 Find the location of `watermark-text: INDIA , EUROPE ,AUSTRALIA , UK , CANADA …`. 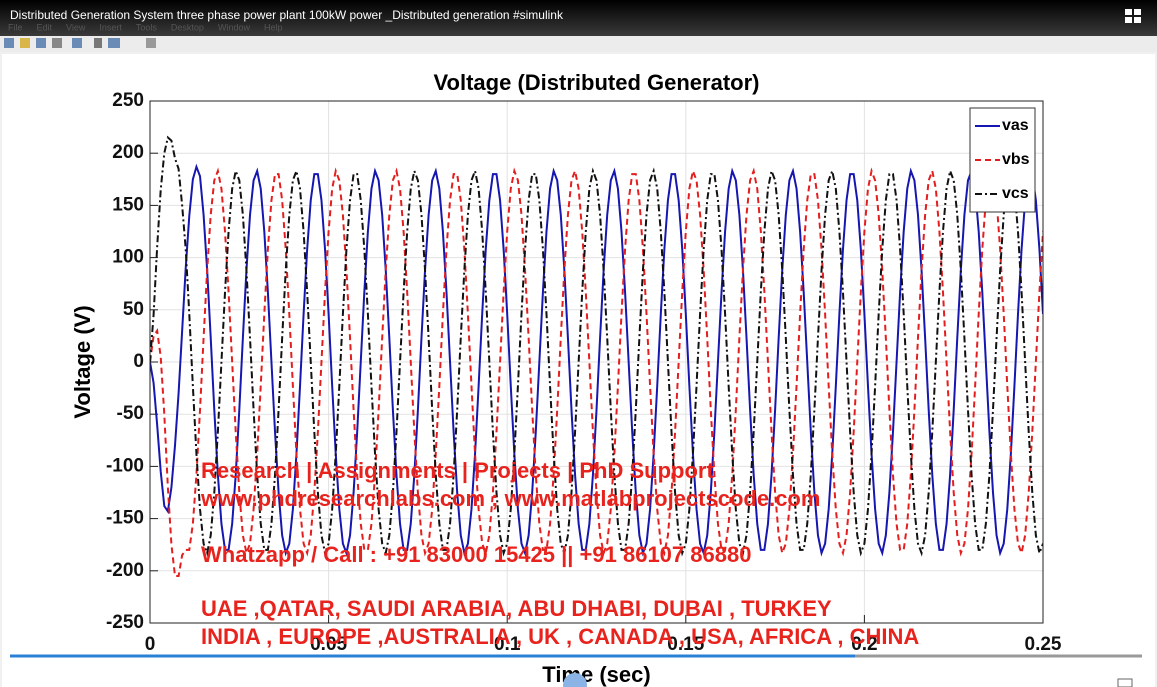

watermark-text: INDIA , EUROPE ,AUSTRALIA , UK , CANADA … is located at coordinates (560, 636).